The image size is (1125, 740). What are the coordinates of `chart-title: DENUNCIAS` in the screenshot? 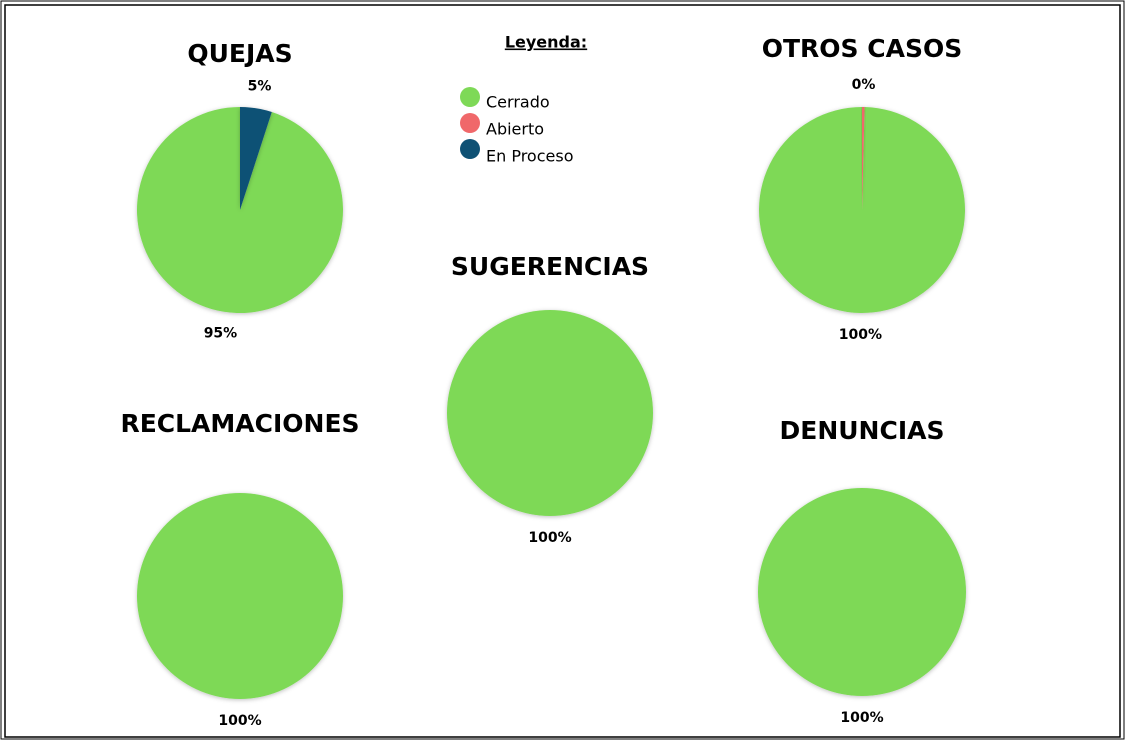 It's located at (862, 430).